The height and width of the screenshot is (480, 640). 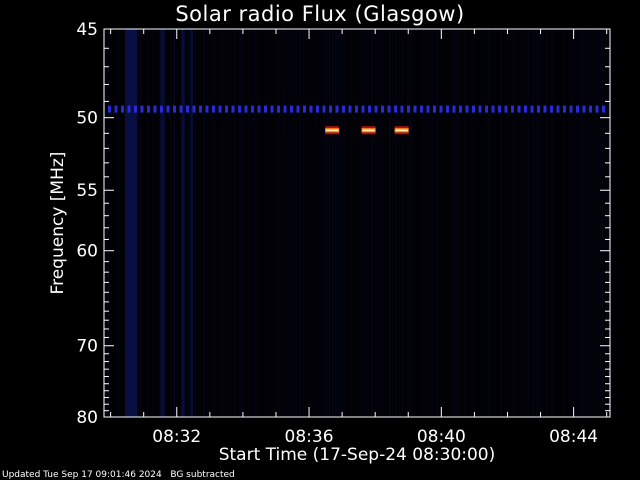 What do you see at coordinates (441, 437) in the screenshot?
I see `x-tick-label: 08:40` at bounding box center [441, 437].